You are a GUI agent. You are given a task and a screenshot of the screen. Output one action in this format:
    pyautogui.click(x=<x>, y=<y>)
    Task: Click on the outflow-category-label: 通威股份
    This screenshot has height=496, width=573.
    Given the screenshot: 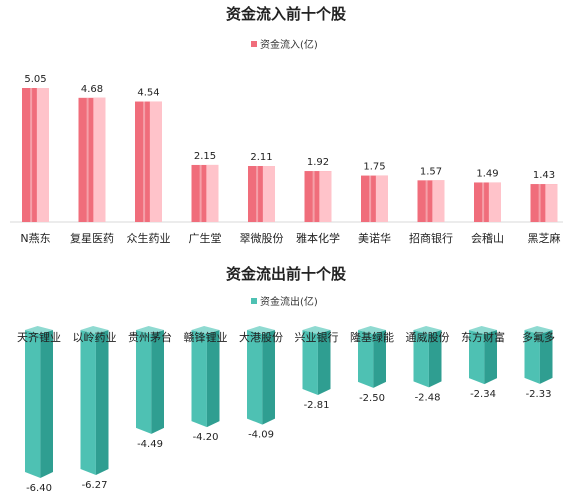 What is the action you would take?
    pyautogui.click(x=428, y=337)
    